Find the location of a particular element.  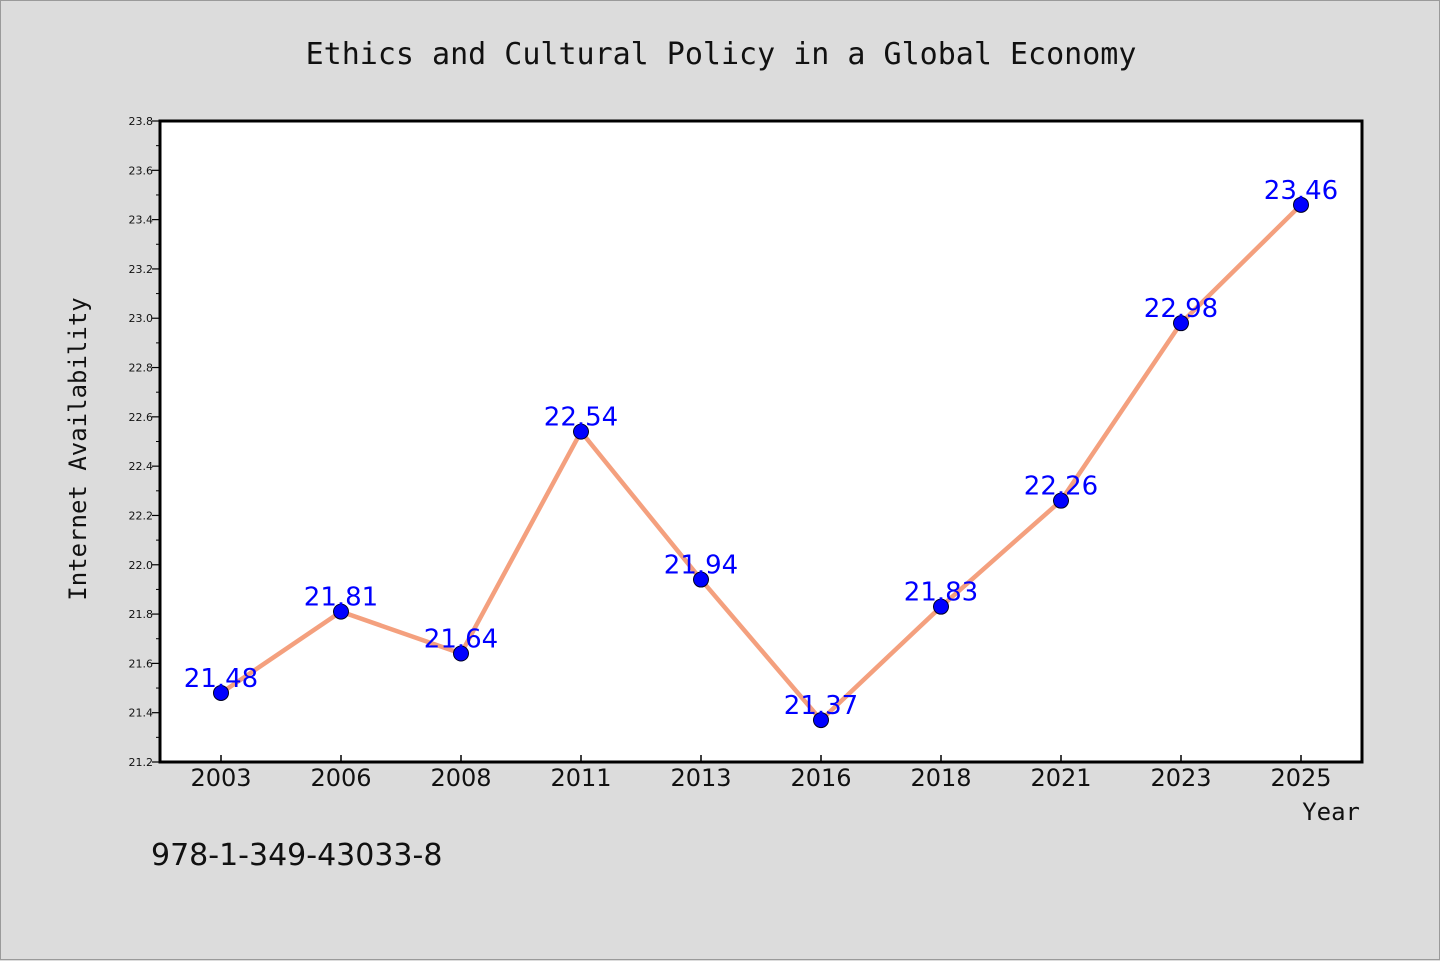

x-tick-label: 2025 is located at coordinates (1300, 778).